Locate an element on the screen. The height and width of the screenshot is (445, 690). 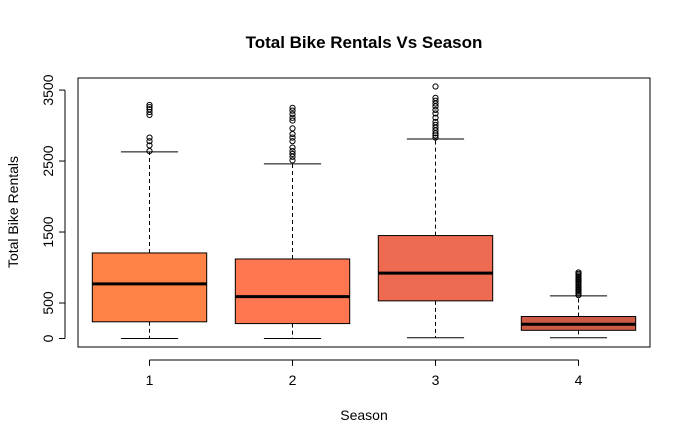
x-axis: 1 2 3 4 is located at coordinates (364, 373).